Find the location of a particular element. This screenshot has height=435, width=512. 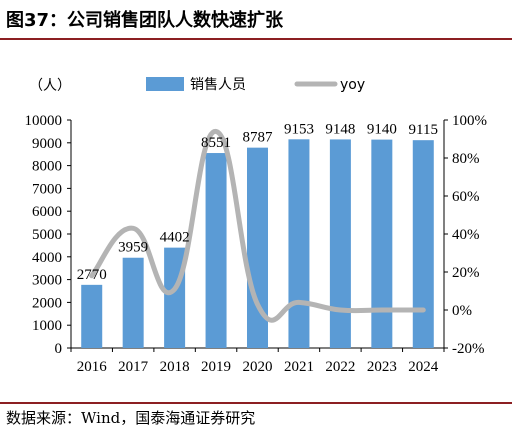

bar-value-label: 9115 is located at coordinates (423, 130).